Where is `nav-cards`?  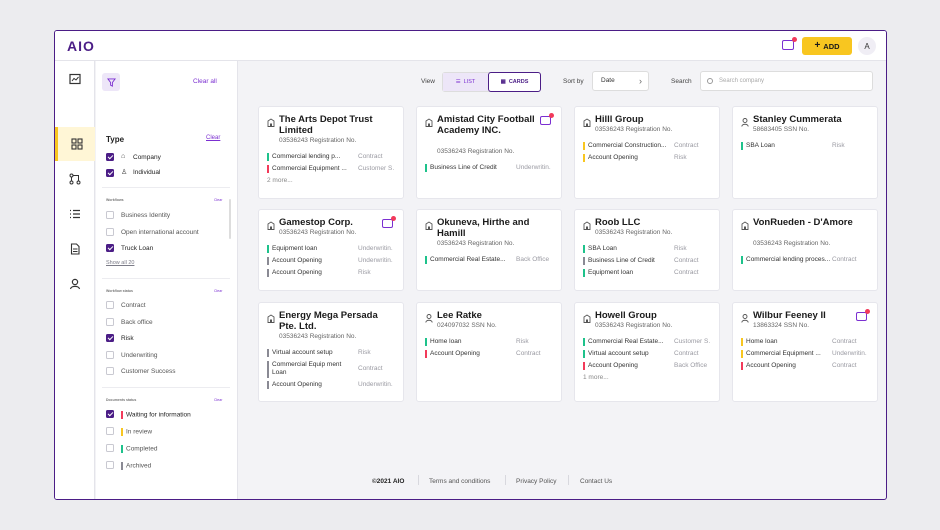
nav-cards is located at coordinates (75, 144).